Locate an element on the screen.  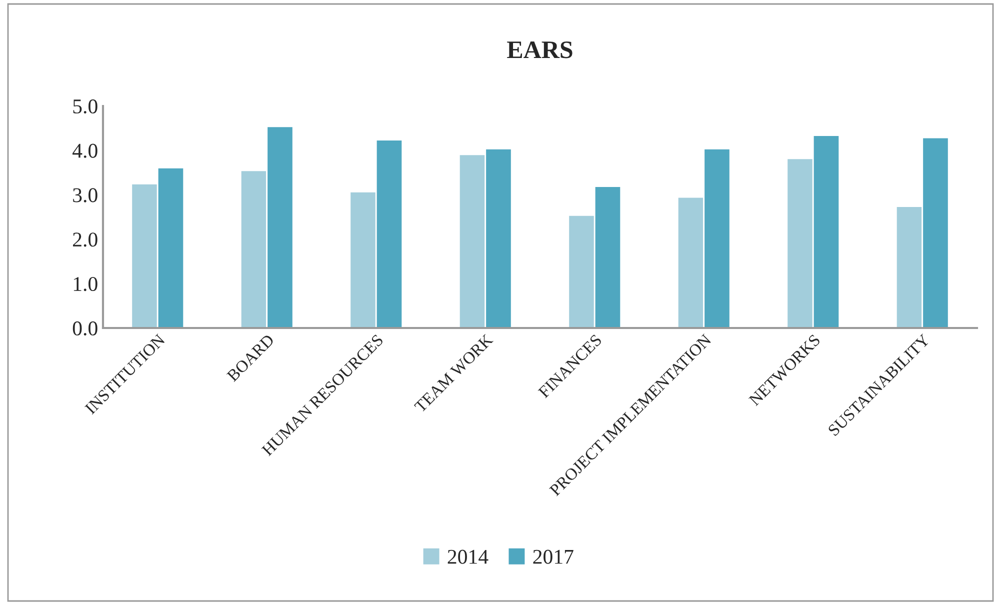
chart-title: EARS is located at coordinates (539, 49).